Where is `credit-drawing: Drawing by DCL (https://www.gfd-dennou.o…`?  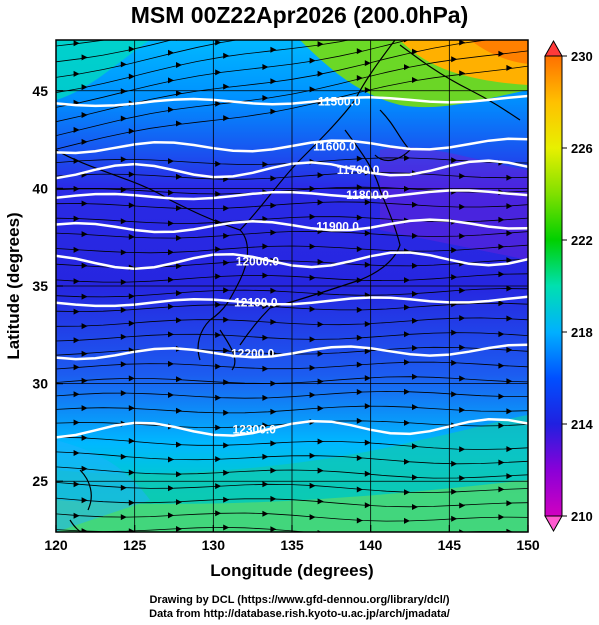 credit-drawing: Drawing by DCL (https://www.gfd-dennou.o… is located at coordinates (299, 600).